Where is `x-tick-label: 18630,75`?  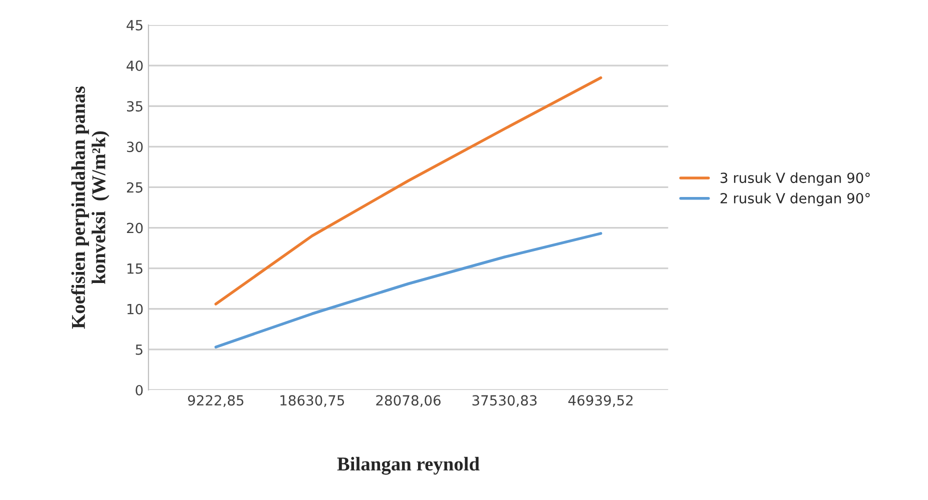
x-tick-label: 18630,75 is located at coordinates (312, 401).